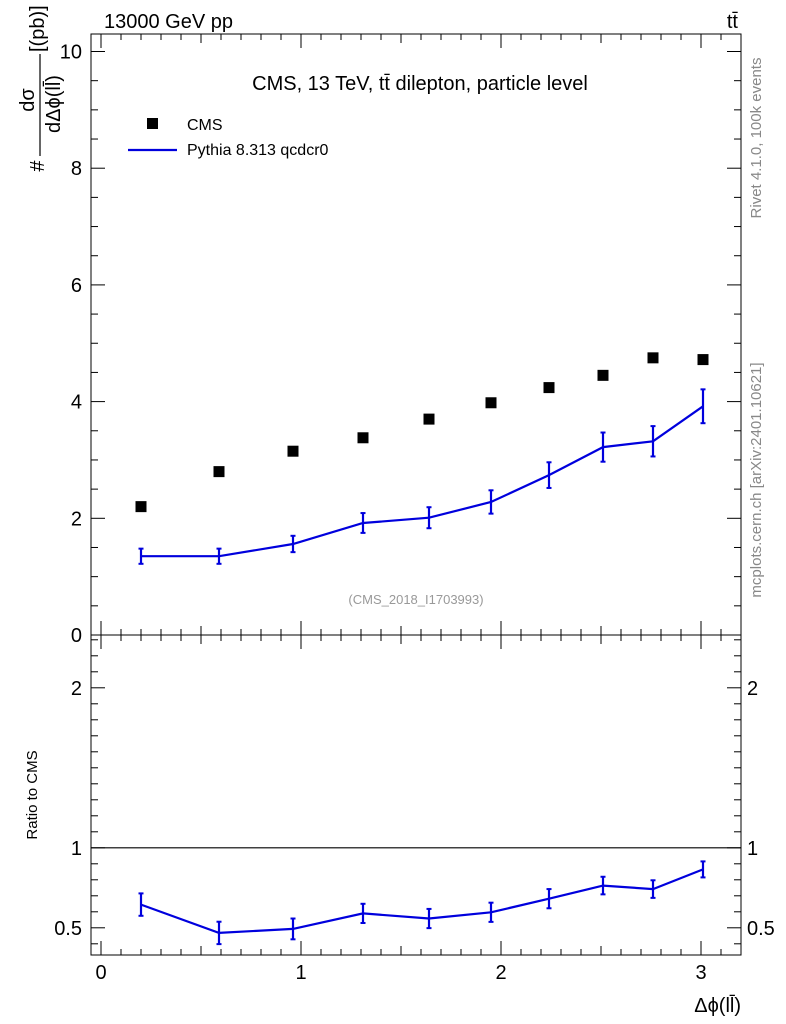 This screenshot has height=1024, width=786. I want to click on main-ytick-labels: 0 2 4 6 8 10, so click(71, 344).